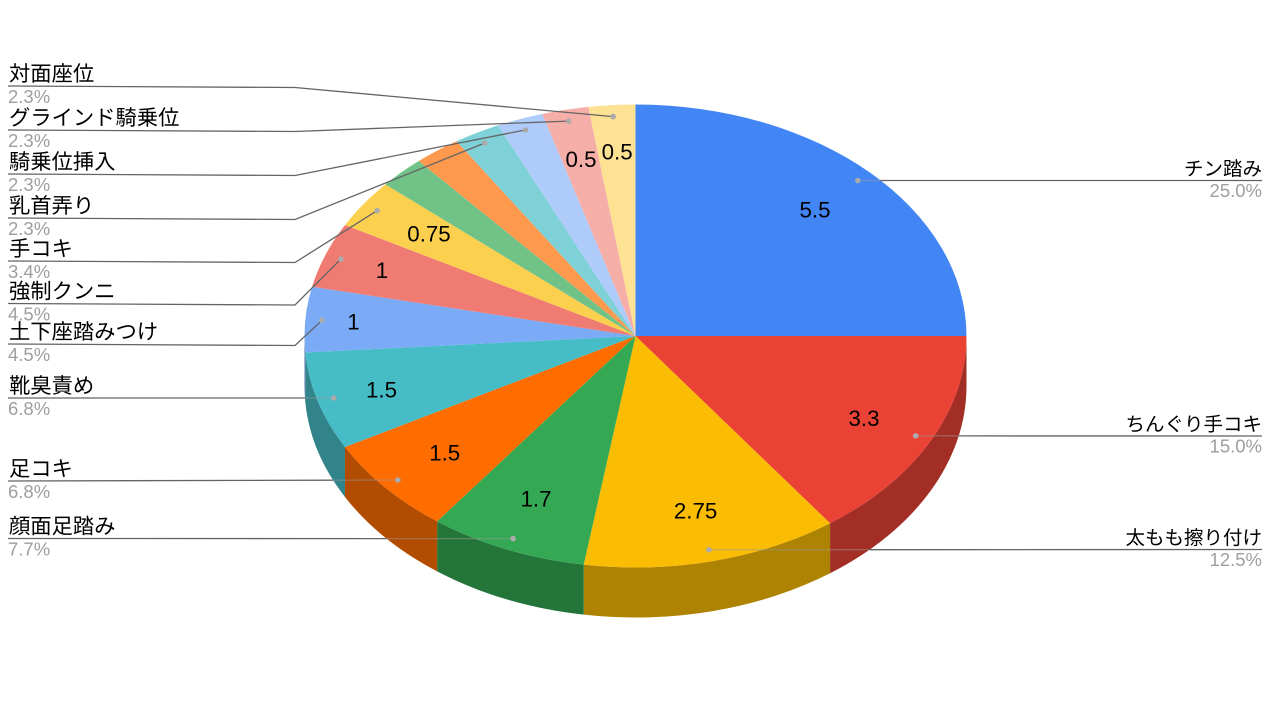 The width and height of the screenshot is (1280, 716). Describe the element at coordinates (695, 511) in the screenshot. I see `svg-text: 2.75` at that location.